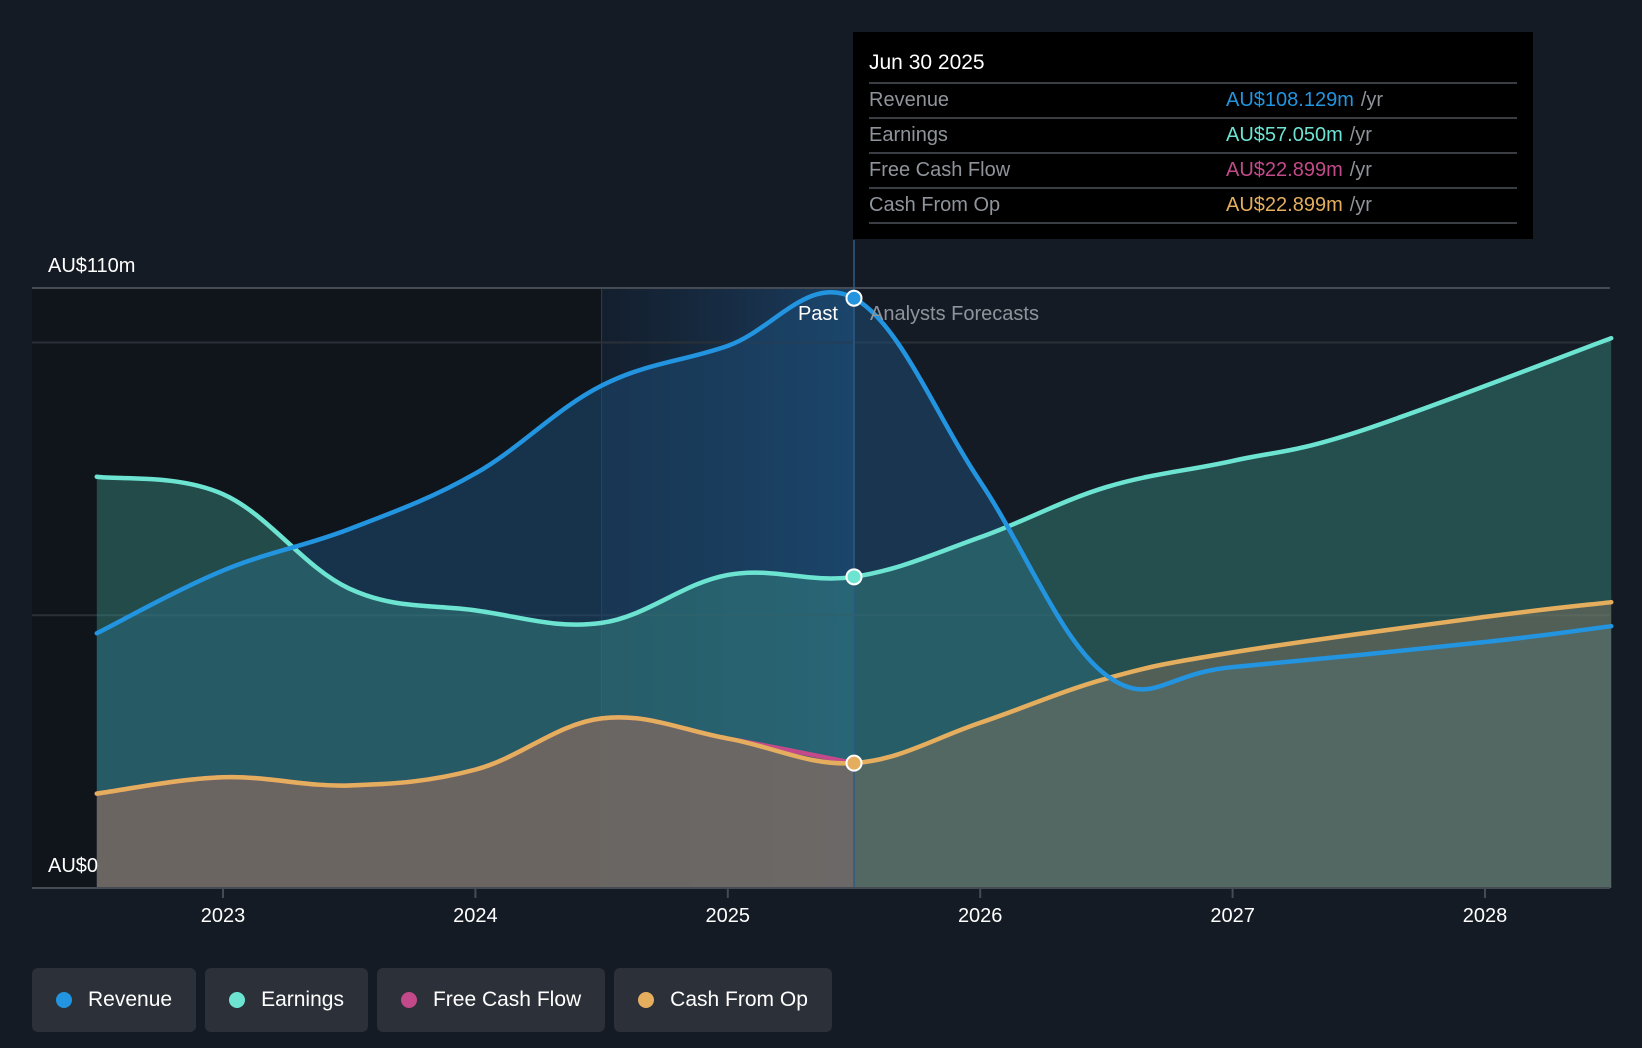 This screenshot has width=1642, height=1048. What do you see at coordinates (954, 314) in the screenshot?
I see `forecast-label: Analysts Forecasts` at bounding box center [954, 314].